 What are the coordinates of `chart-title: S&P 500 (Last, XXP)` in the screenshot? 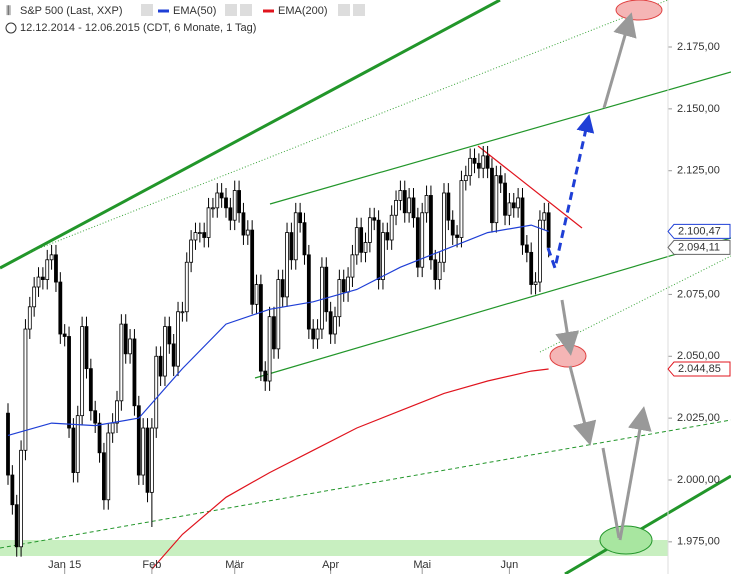 It's located at (71, 11).